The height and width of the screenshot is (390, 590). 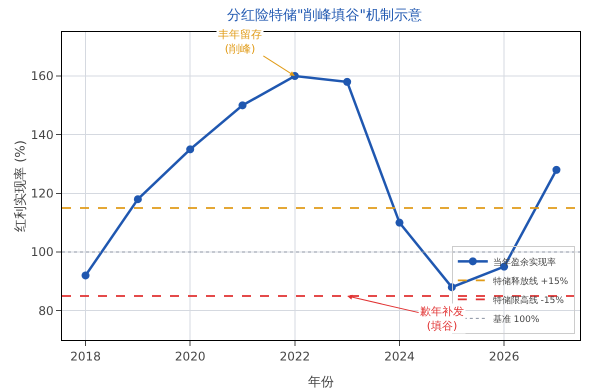 What do you see at coordinates (524, 262) in the screenshot?
I see `legend-label: 当年盈余实现率` at bounding box center [524, 262].